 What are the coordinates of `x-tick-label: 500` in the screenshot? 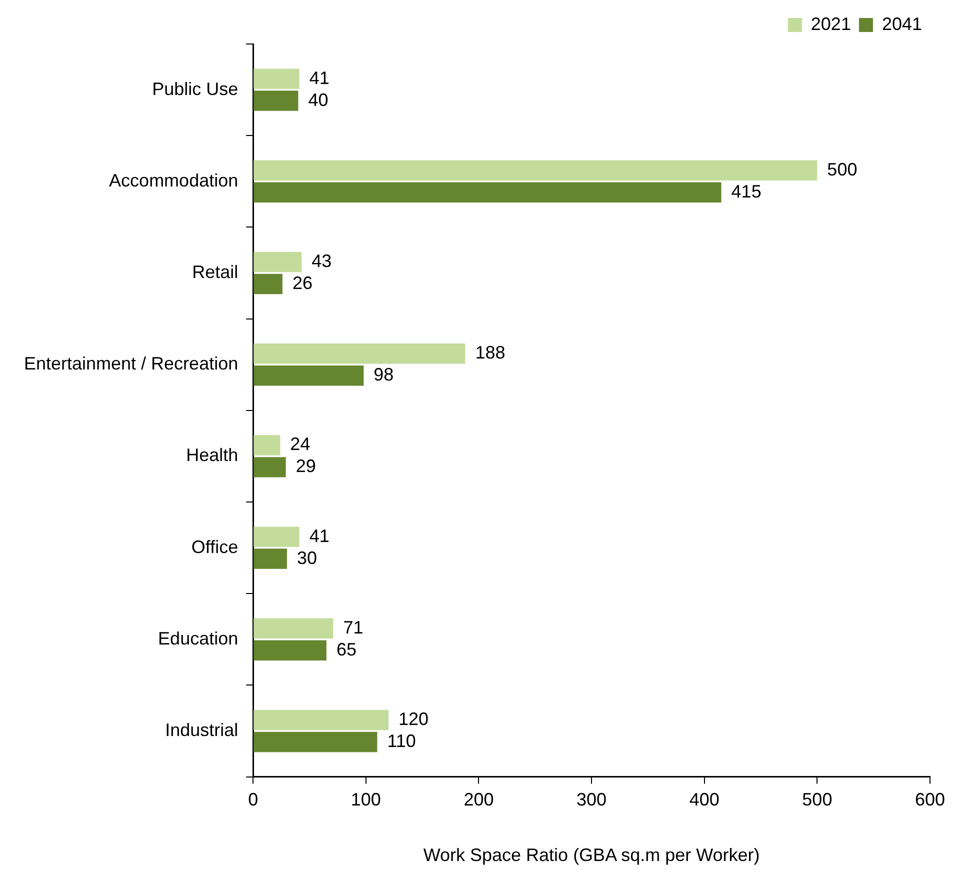 It's located at (817, 800).